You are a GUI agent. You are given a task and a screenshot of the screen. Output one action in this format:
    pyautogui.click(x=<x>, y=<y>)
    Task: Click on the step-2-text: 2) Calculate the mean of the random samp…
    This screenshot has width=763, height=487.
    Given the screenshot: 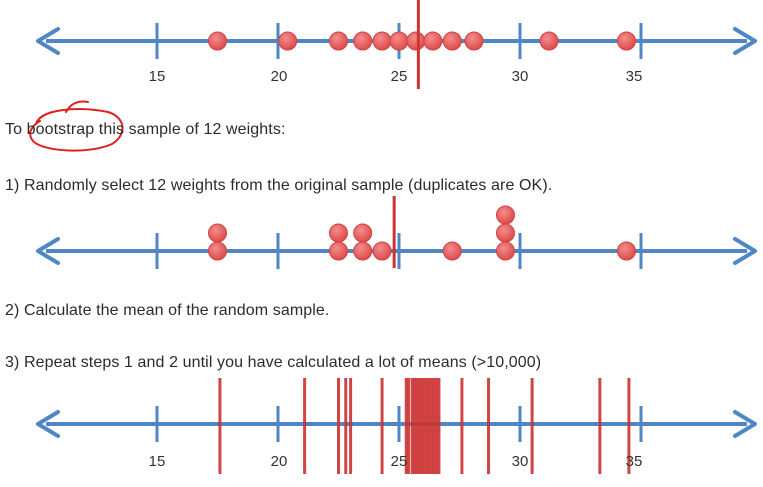 What is the action you would take?
    pyautogui.click(x=167, y=310)
    